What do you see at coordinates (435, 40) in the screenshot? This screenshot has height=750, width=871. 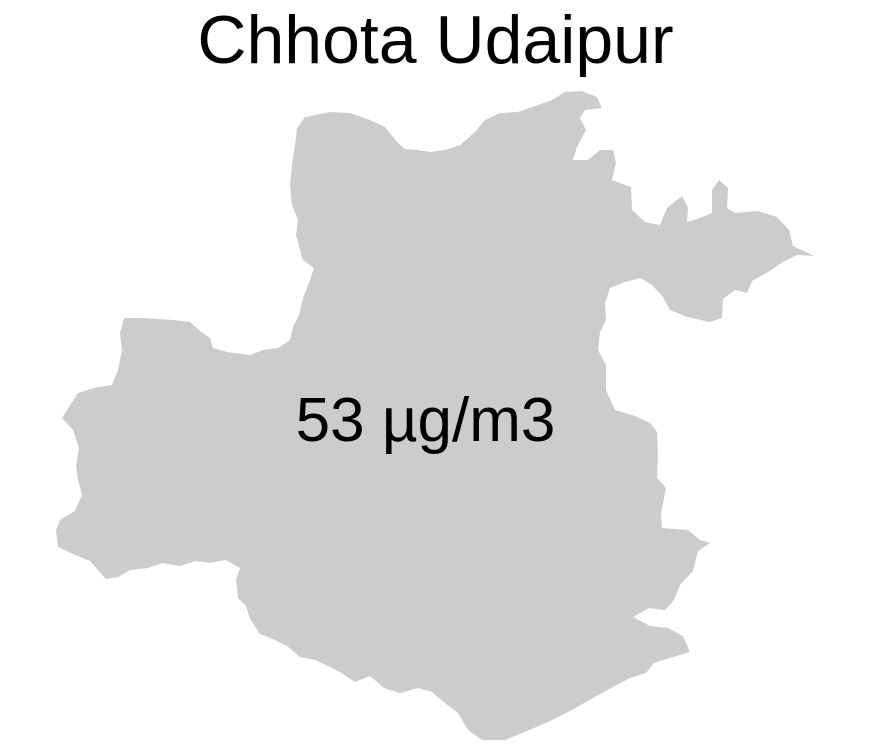 I see `map-title: Chhota Udaipur` at bounding box center [435, 40].